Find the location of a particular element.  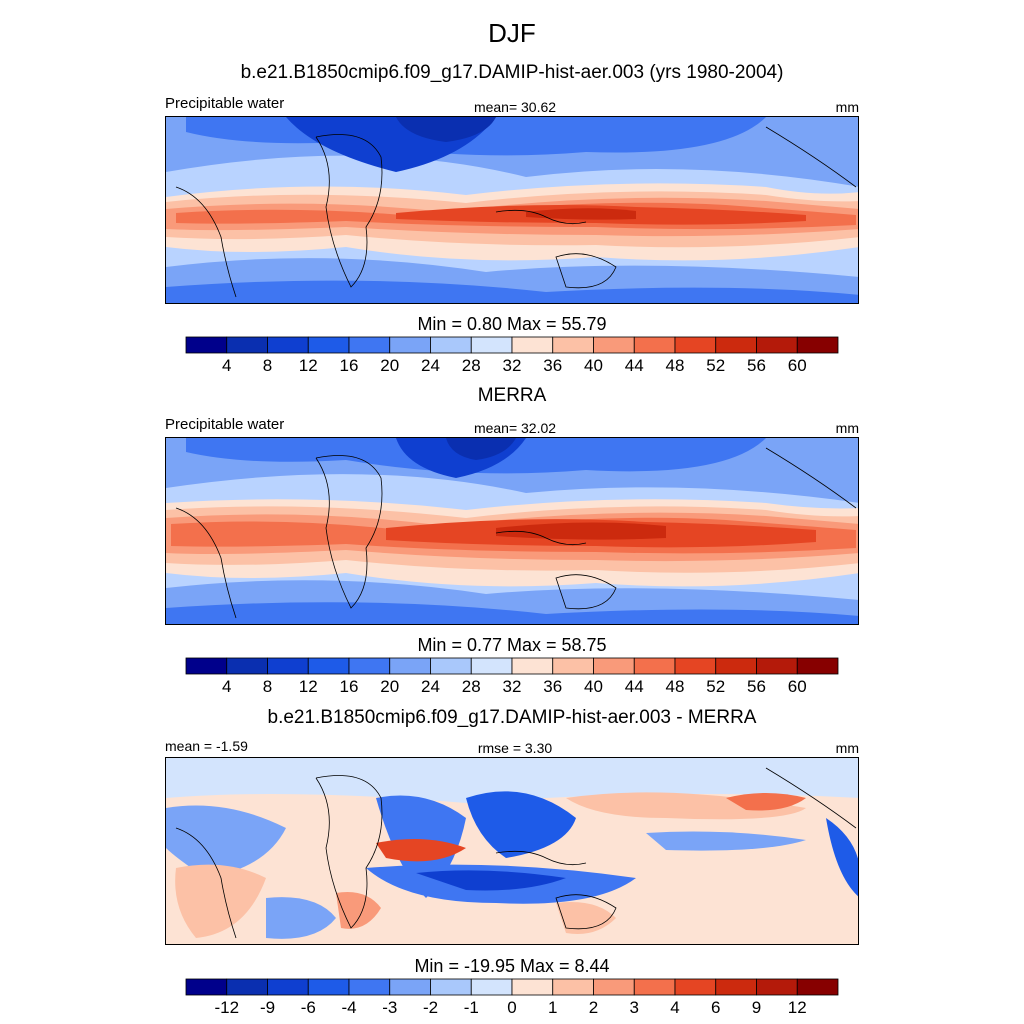

panel-2-title: MERRA is located at coordinates (512, 395).